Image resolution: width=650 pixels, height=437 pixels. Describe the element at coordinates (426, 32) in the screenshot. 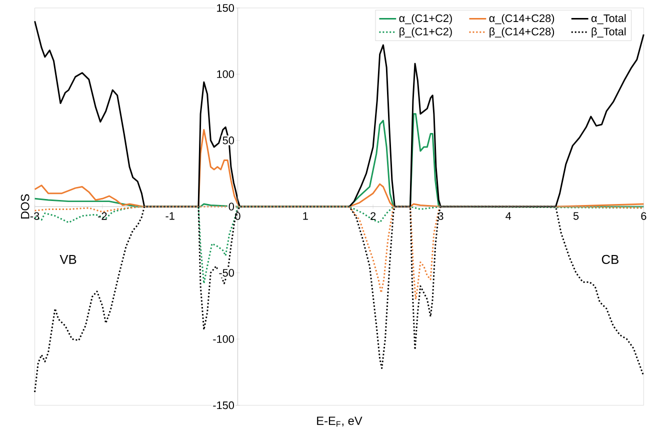

I see `legend-label: β_(C1+C2)` at that location.